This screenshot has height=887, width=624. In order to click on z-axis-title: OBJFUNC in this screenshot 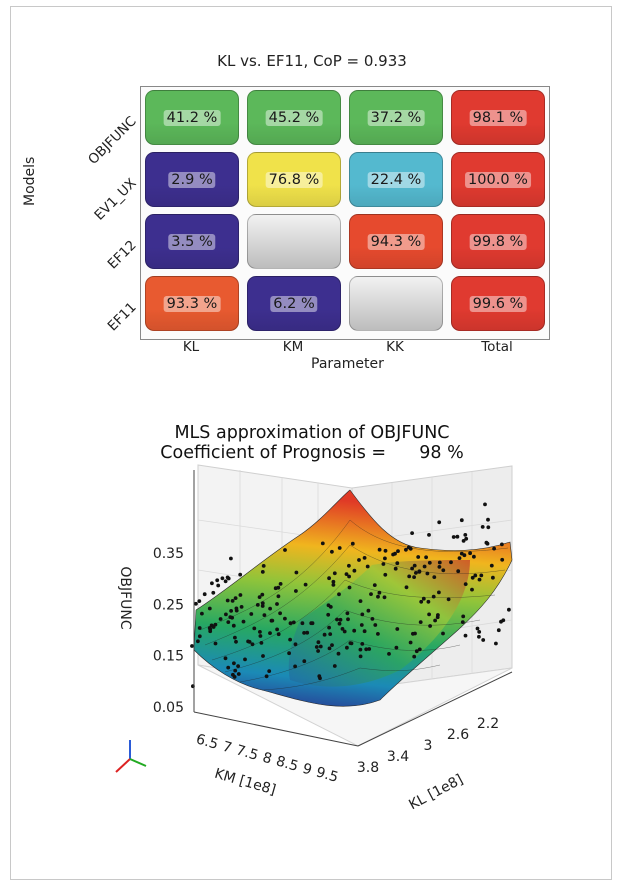, I will do `click(125, 598)`.